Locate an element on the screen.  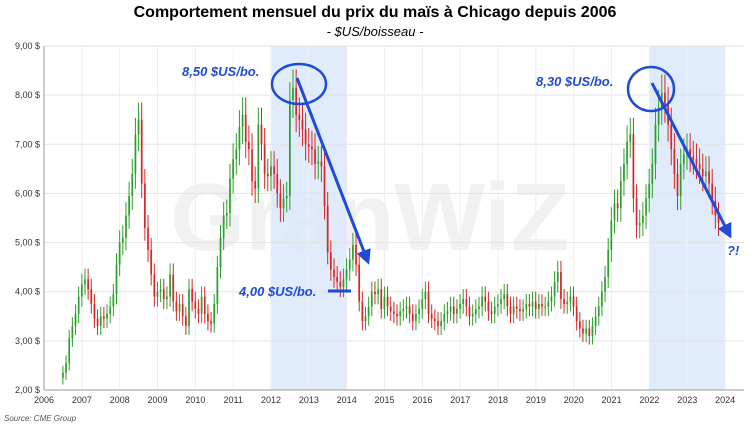
annotation-label-2: 4,00 $US/bo. is located at coordinates (277, 291).